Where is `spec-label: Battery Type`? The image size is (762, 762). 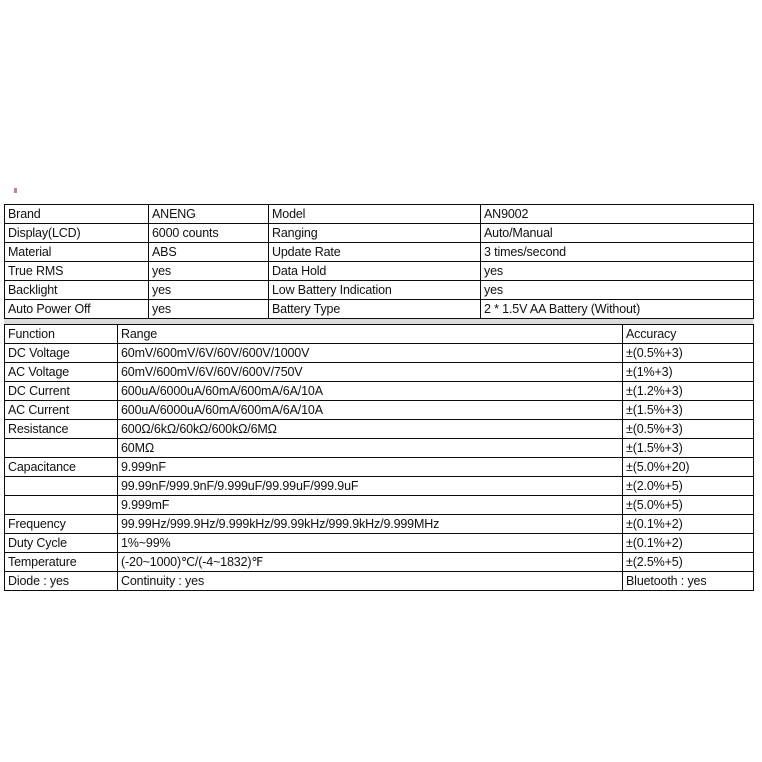
spec-label: Battery Type is located at coordinates (374, 309).